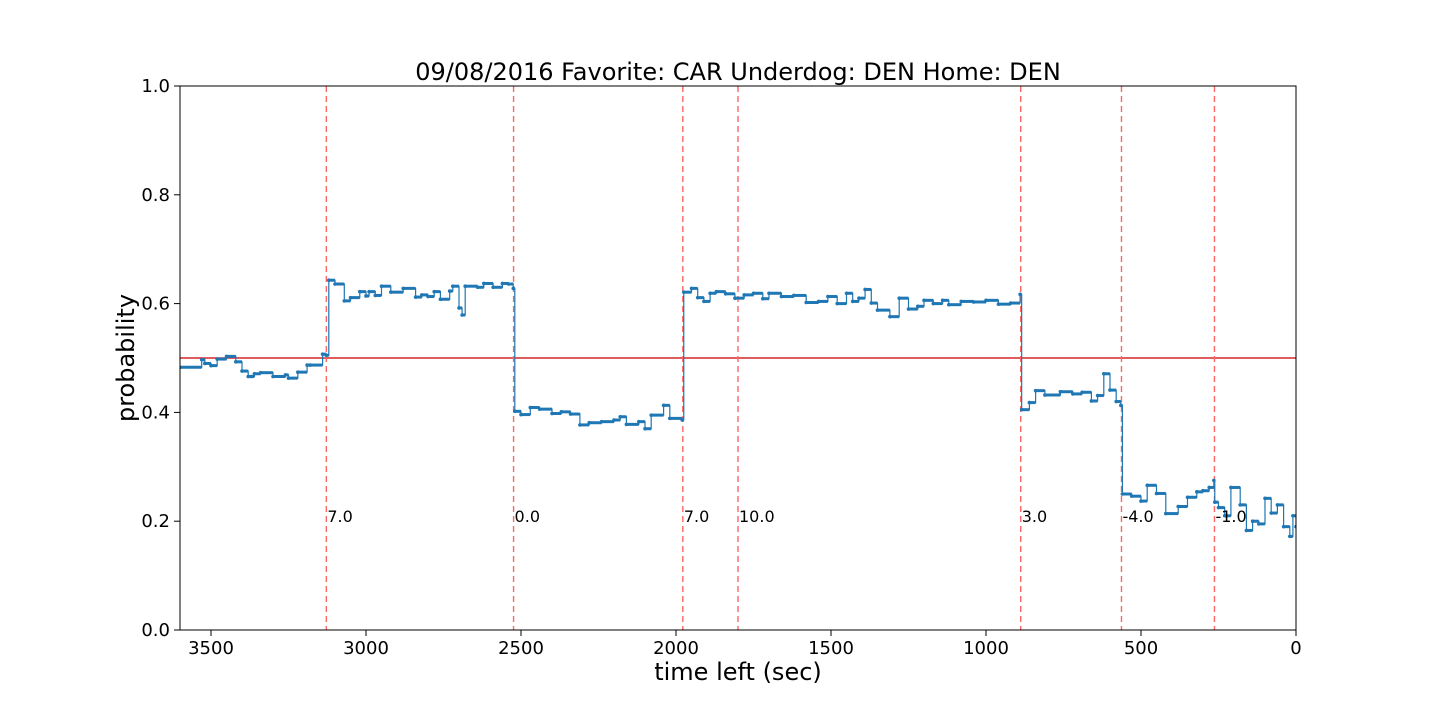 This screenshot has height=720, width=1440. Describe the element at coordinates (1141, 648) in the screenshot. I see `x-tick-label: 500` at that location.